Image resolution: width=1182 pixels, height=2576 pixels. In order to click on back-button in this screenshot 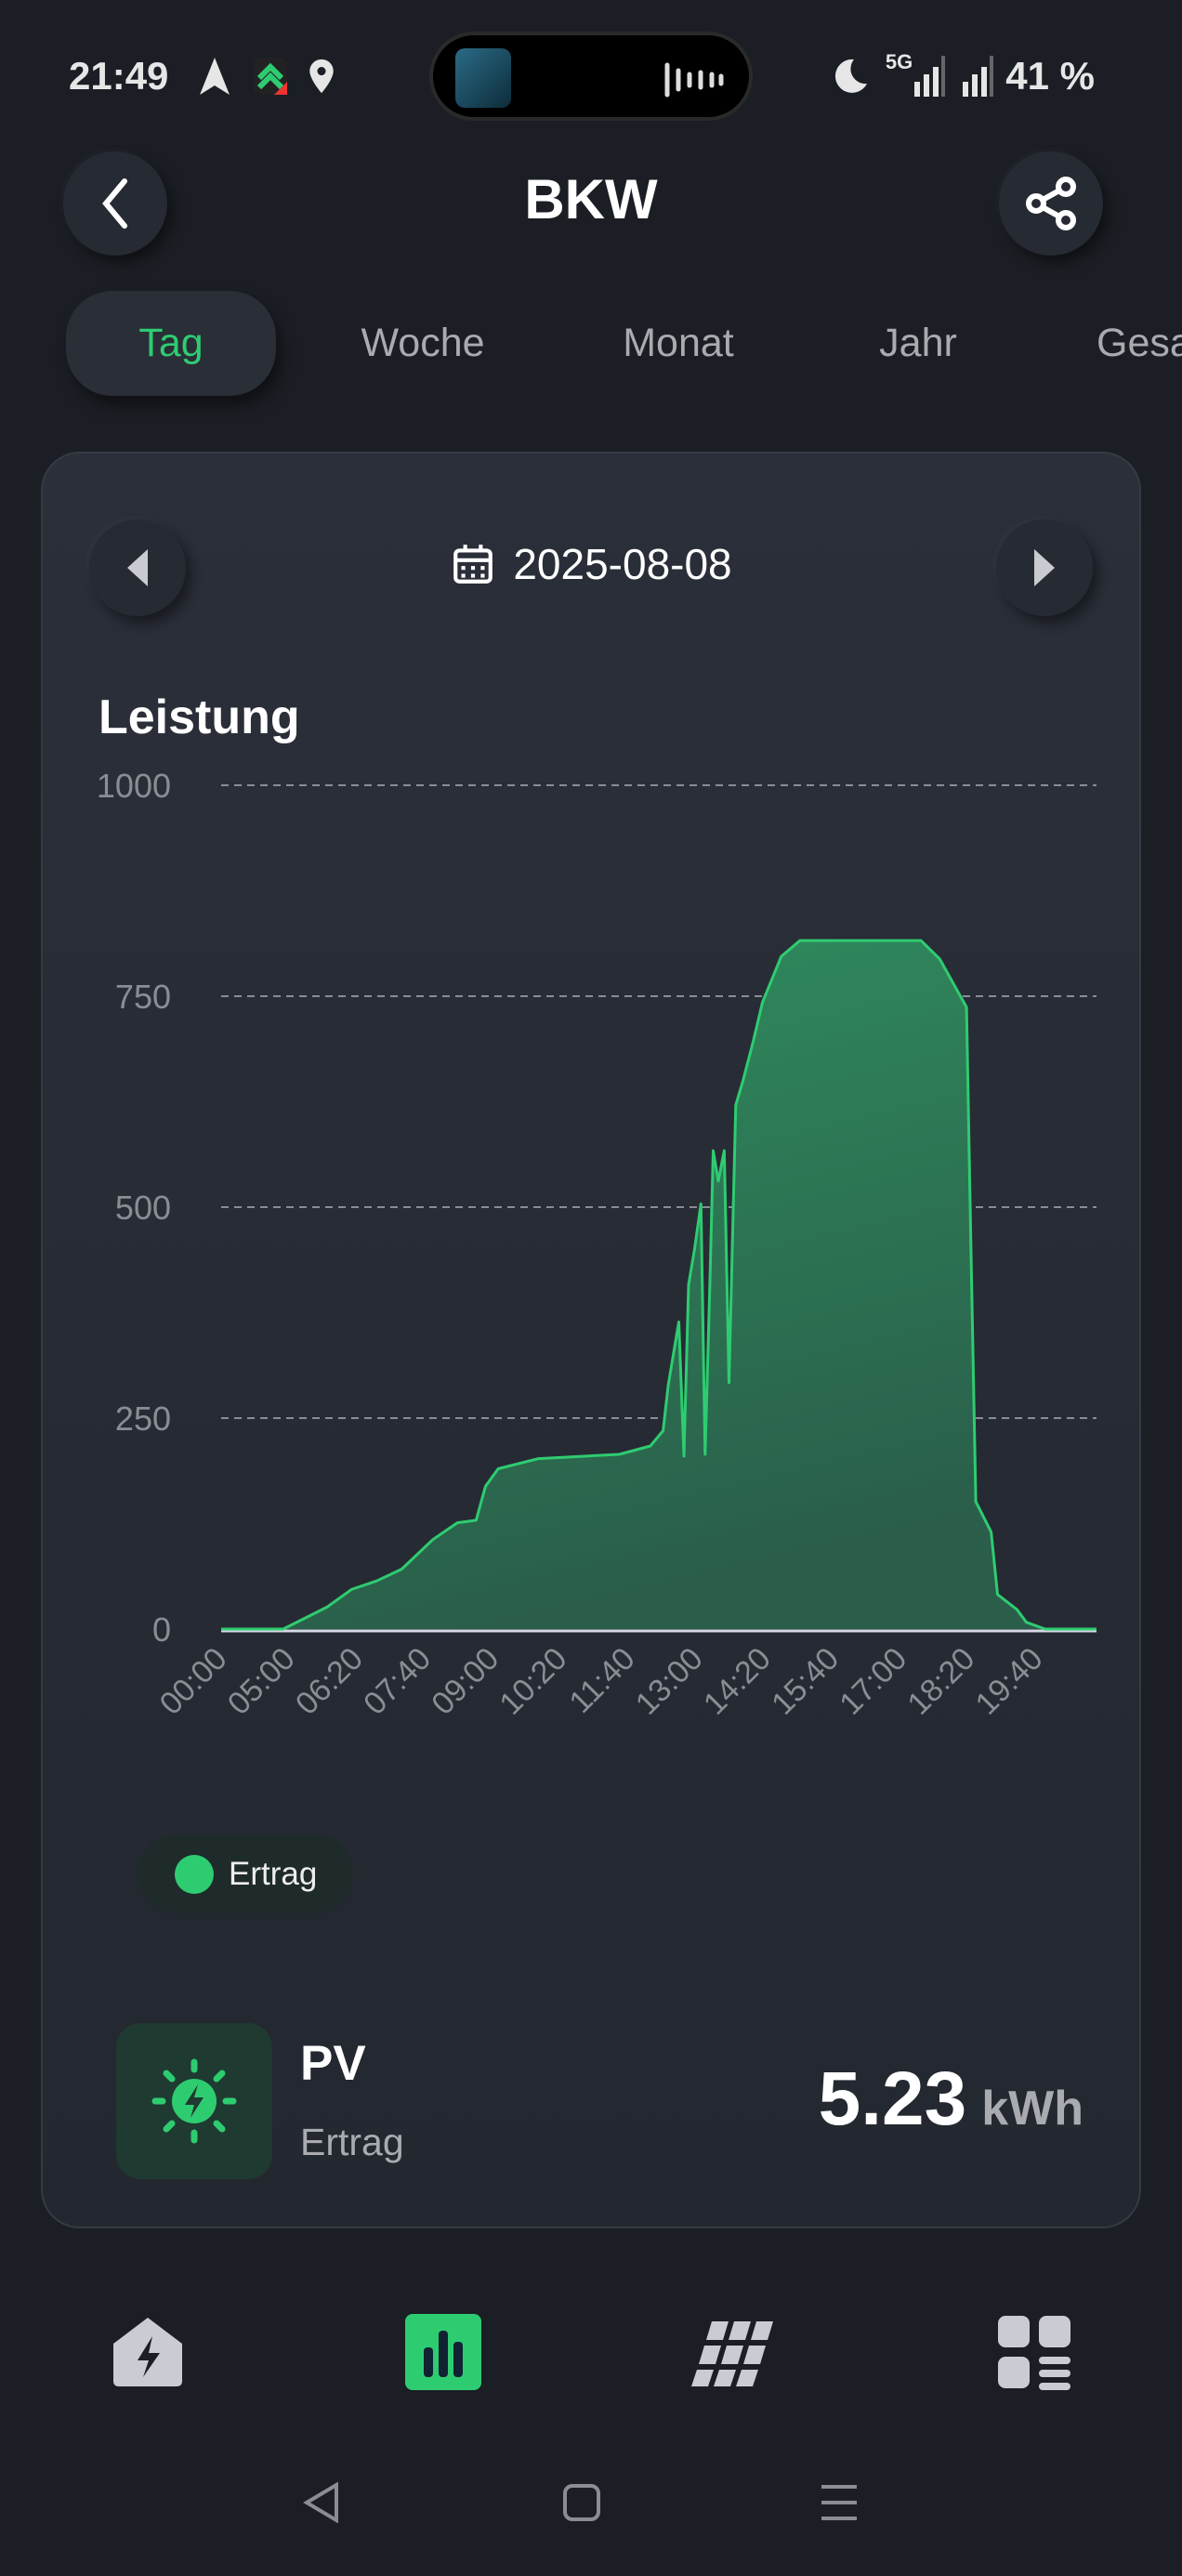, I will do `click(115, 203)`.